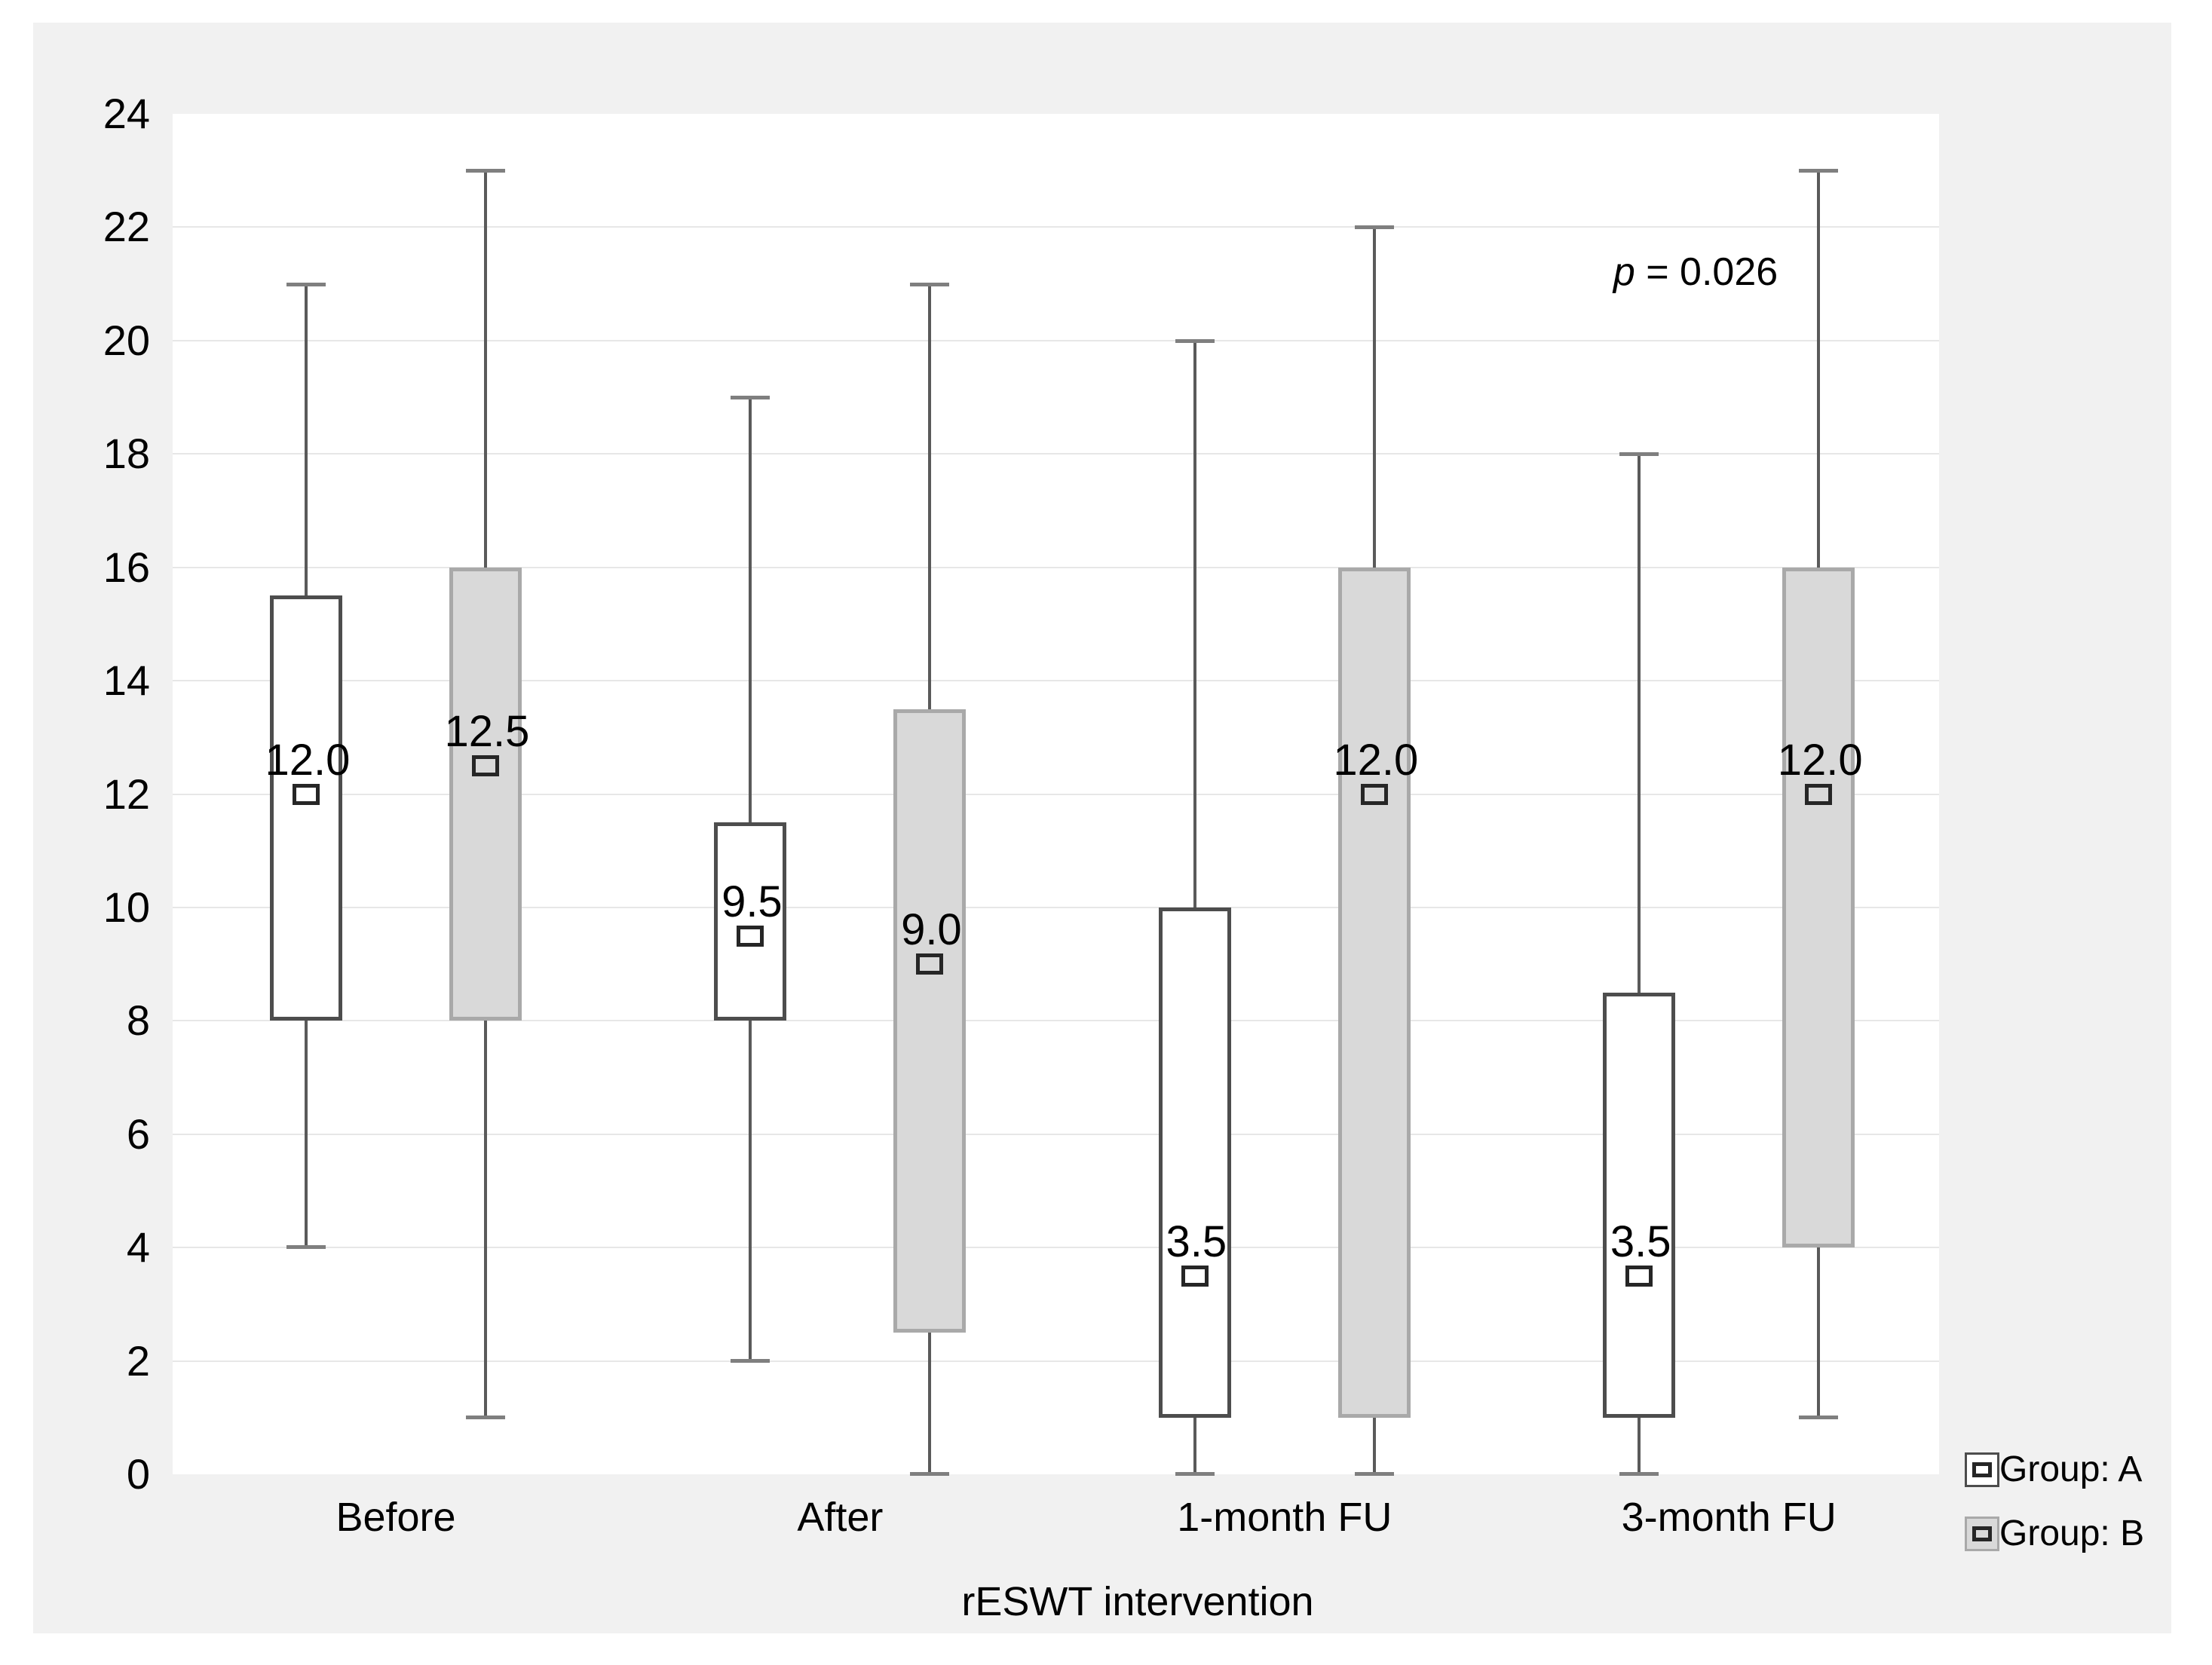 The image size is (2212, 1665). I want to click on legend-item-group-b: Group: B, so click(2055, 1533).